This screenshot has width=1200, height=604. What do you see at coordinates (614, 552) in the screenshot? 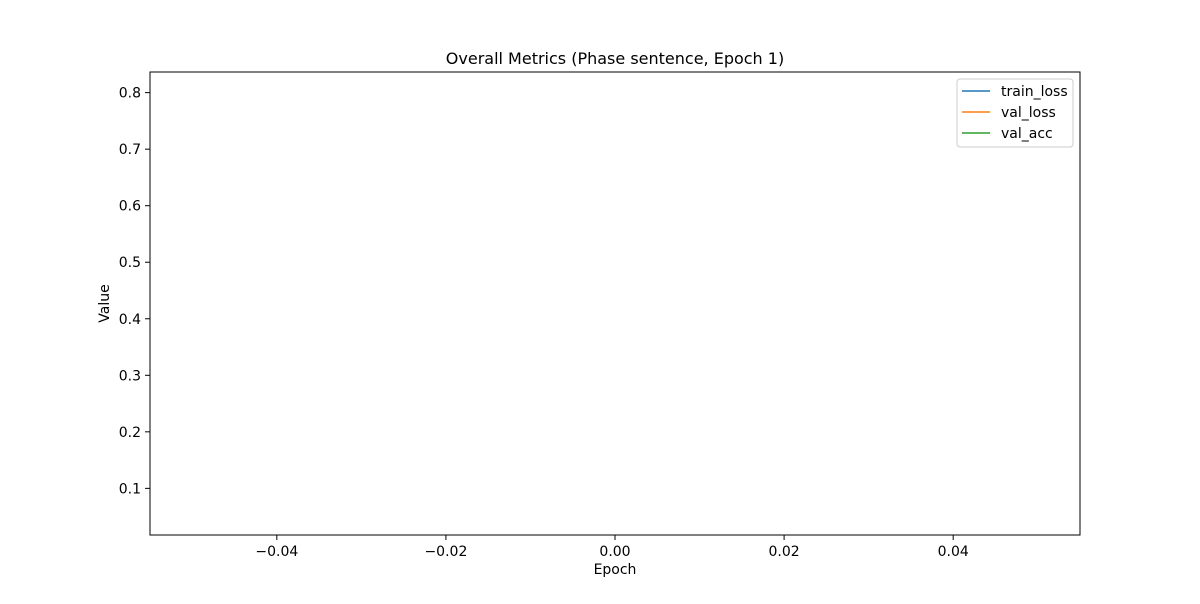
I see `x-tick-label: 0.00` at bounding box center [614, 552].